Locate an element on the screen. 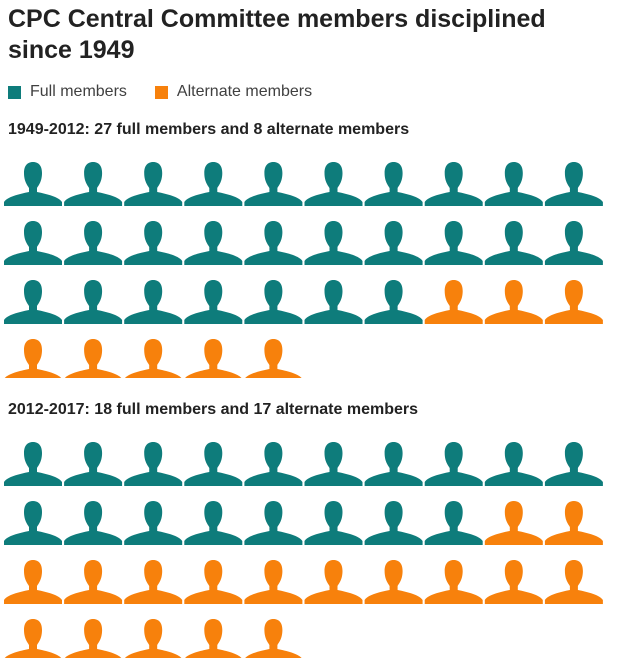 This screenshot has height=660, width=624. legend-label-full: Full members is located at coordinates (78, 91).